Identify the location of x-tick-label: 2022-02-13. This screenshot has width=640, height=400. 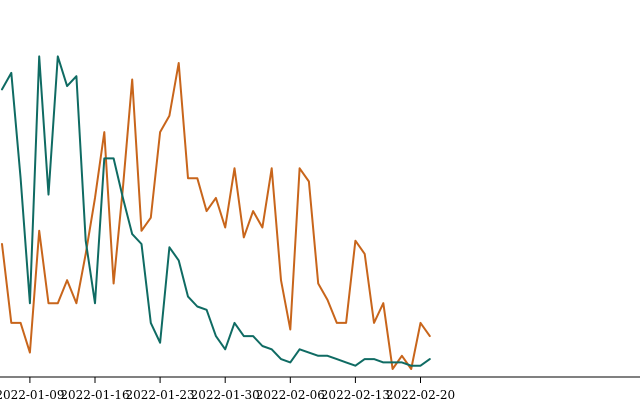
(355, 394).